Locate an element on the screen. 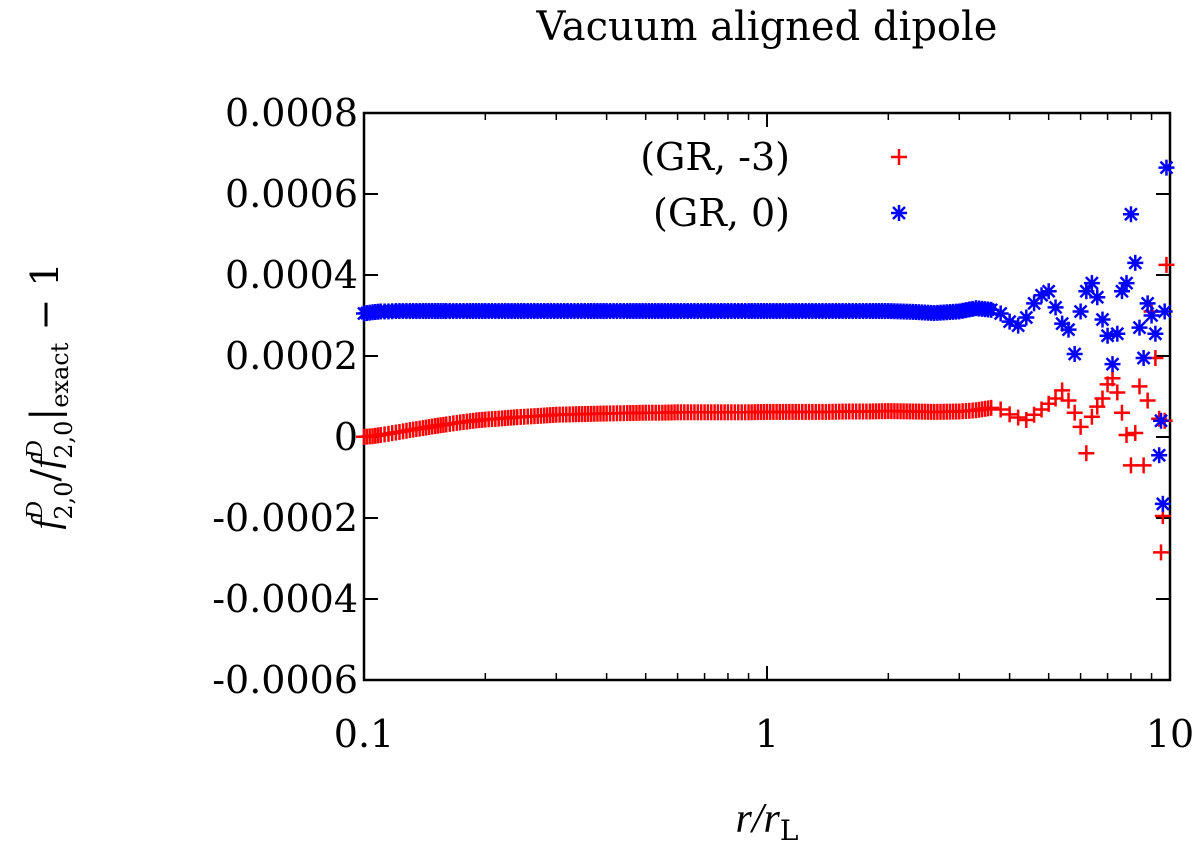 This screenshot has width=1200, height=845. y-tick-label: 0 is located at coordinates (346, 437).